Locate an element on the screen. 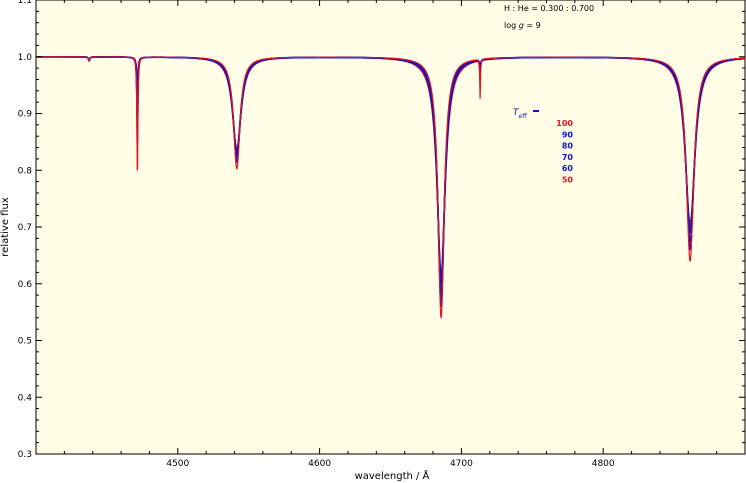  legend-title: Teff is located at coordinates (520, 114).